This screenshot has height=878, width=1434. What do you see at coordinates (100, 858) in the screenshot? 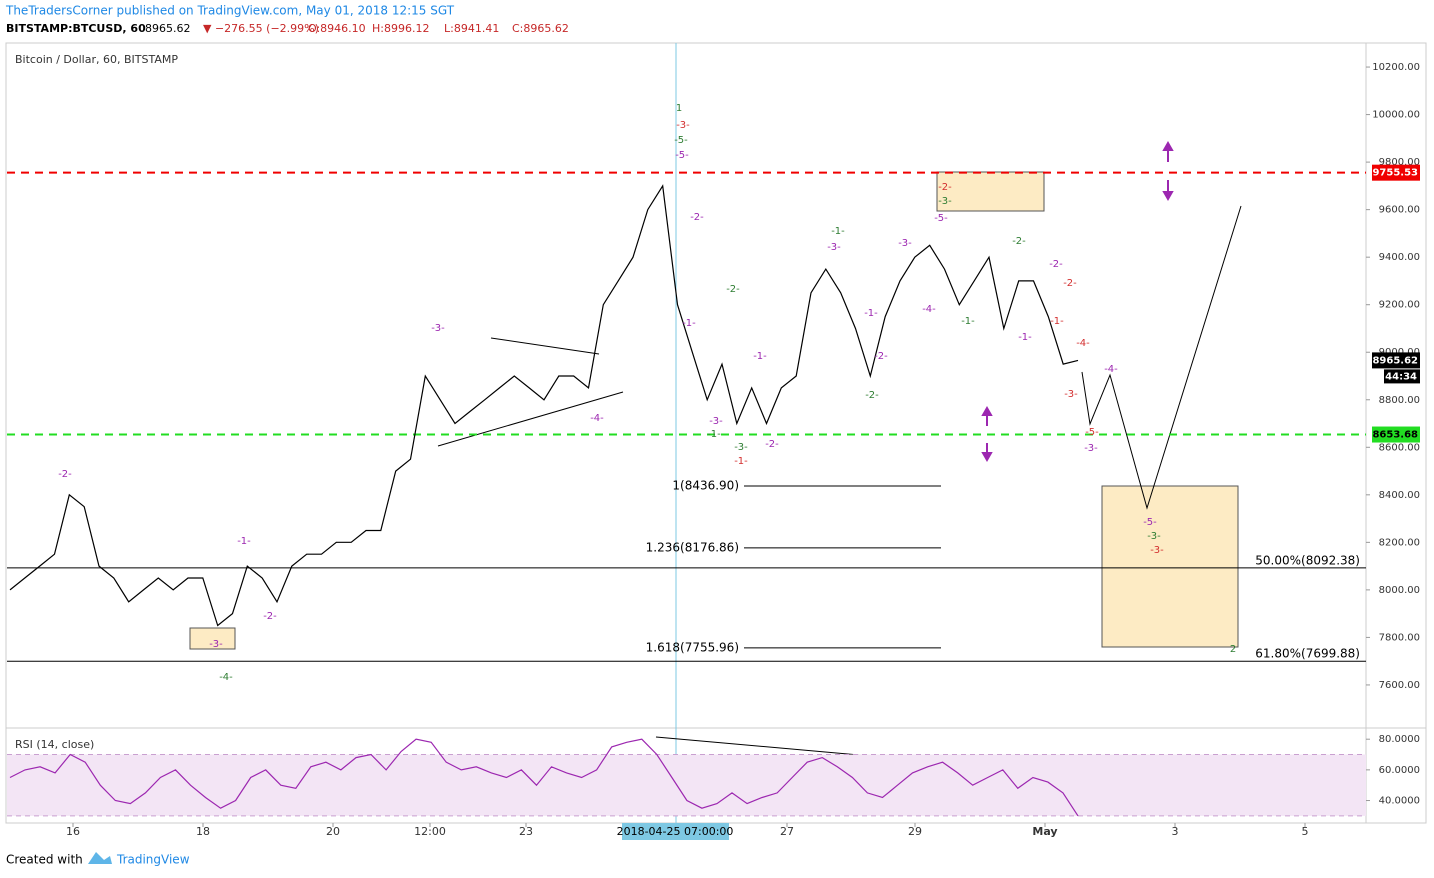
I see `logo` at bounding box center [100, 858].